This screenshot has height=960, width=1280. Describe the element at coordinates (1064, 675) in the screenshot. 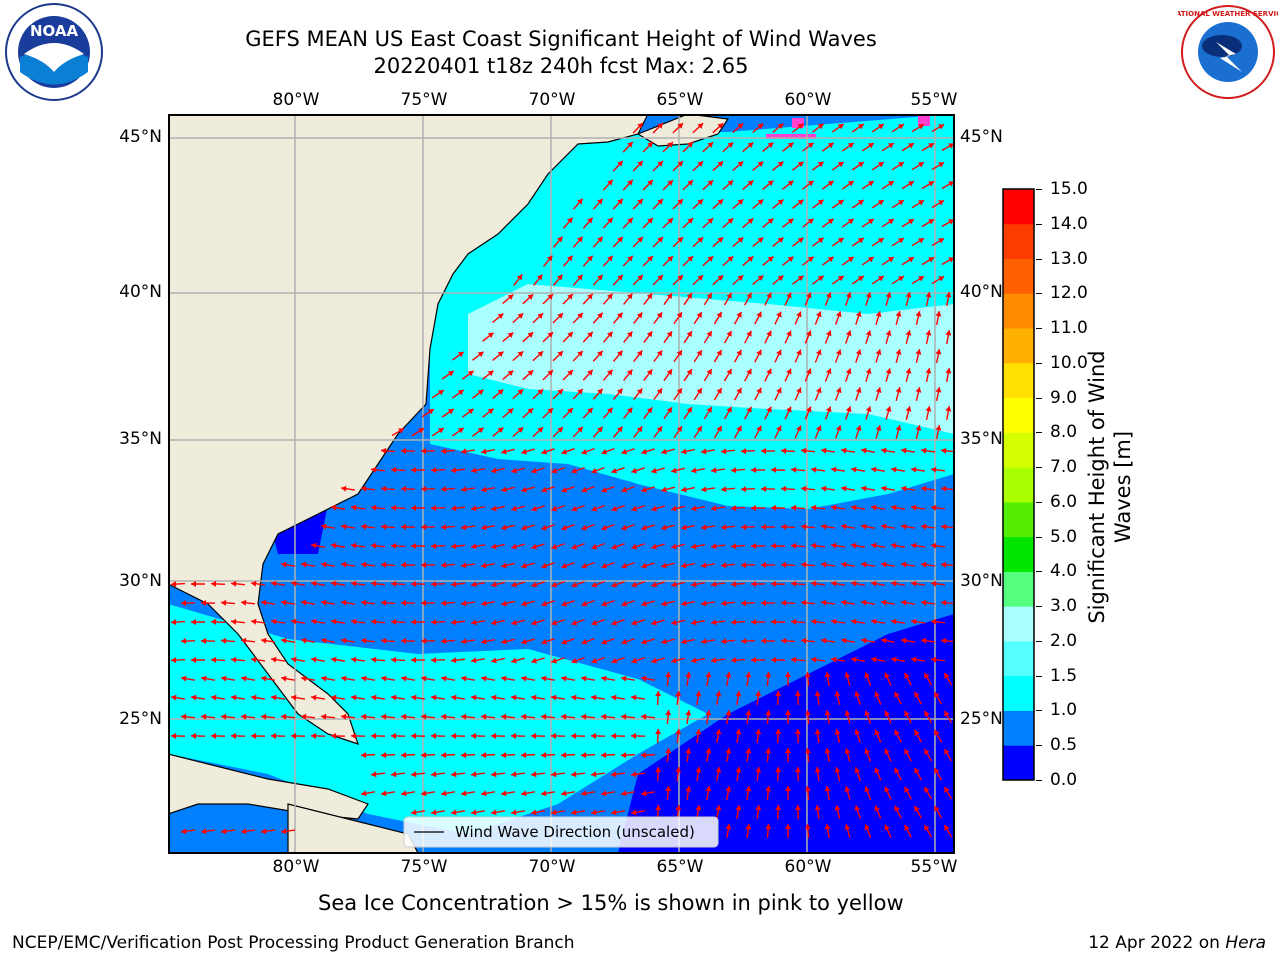

I see `colorbar-tick-label: 1.5` at that location.